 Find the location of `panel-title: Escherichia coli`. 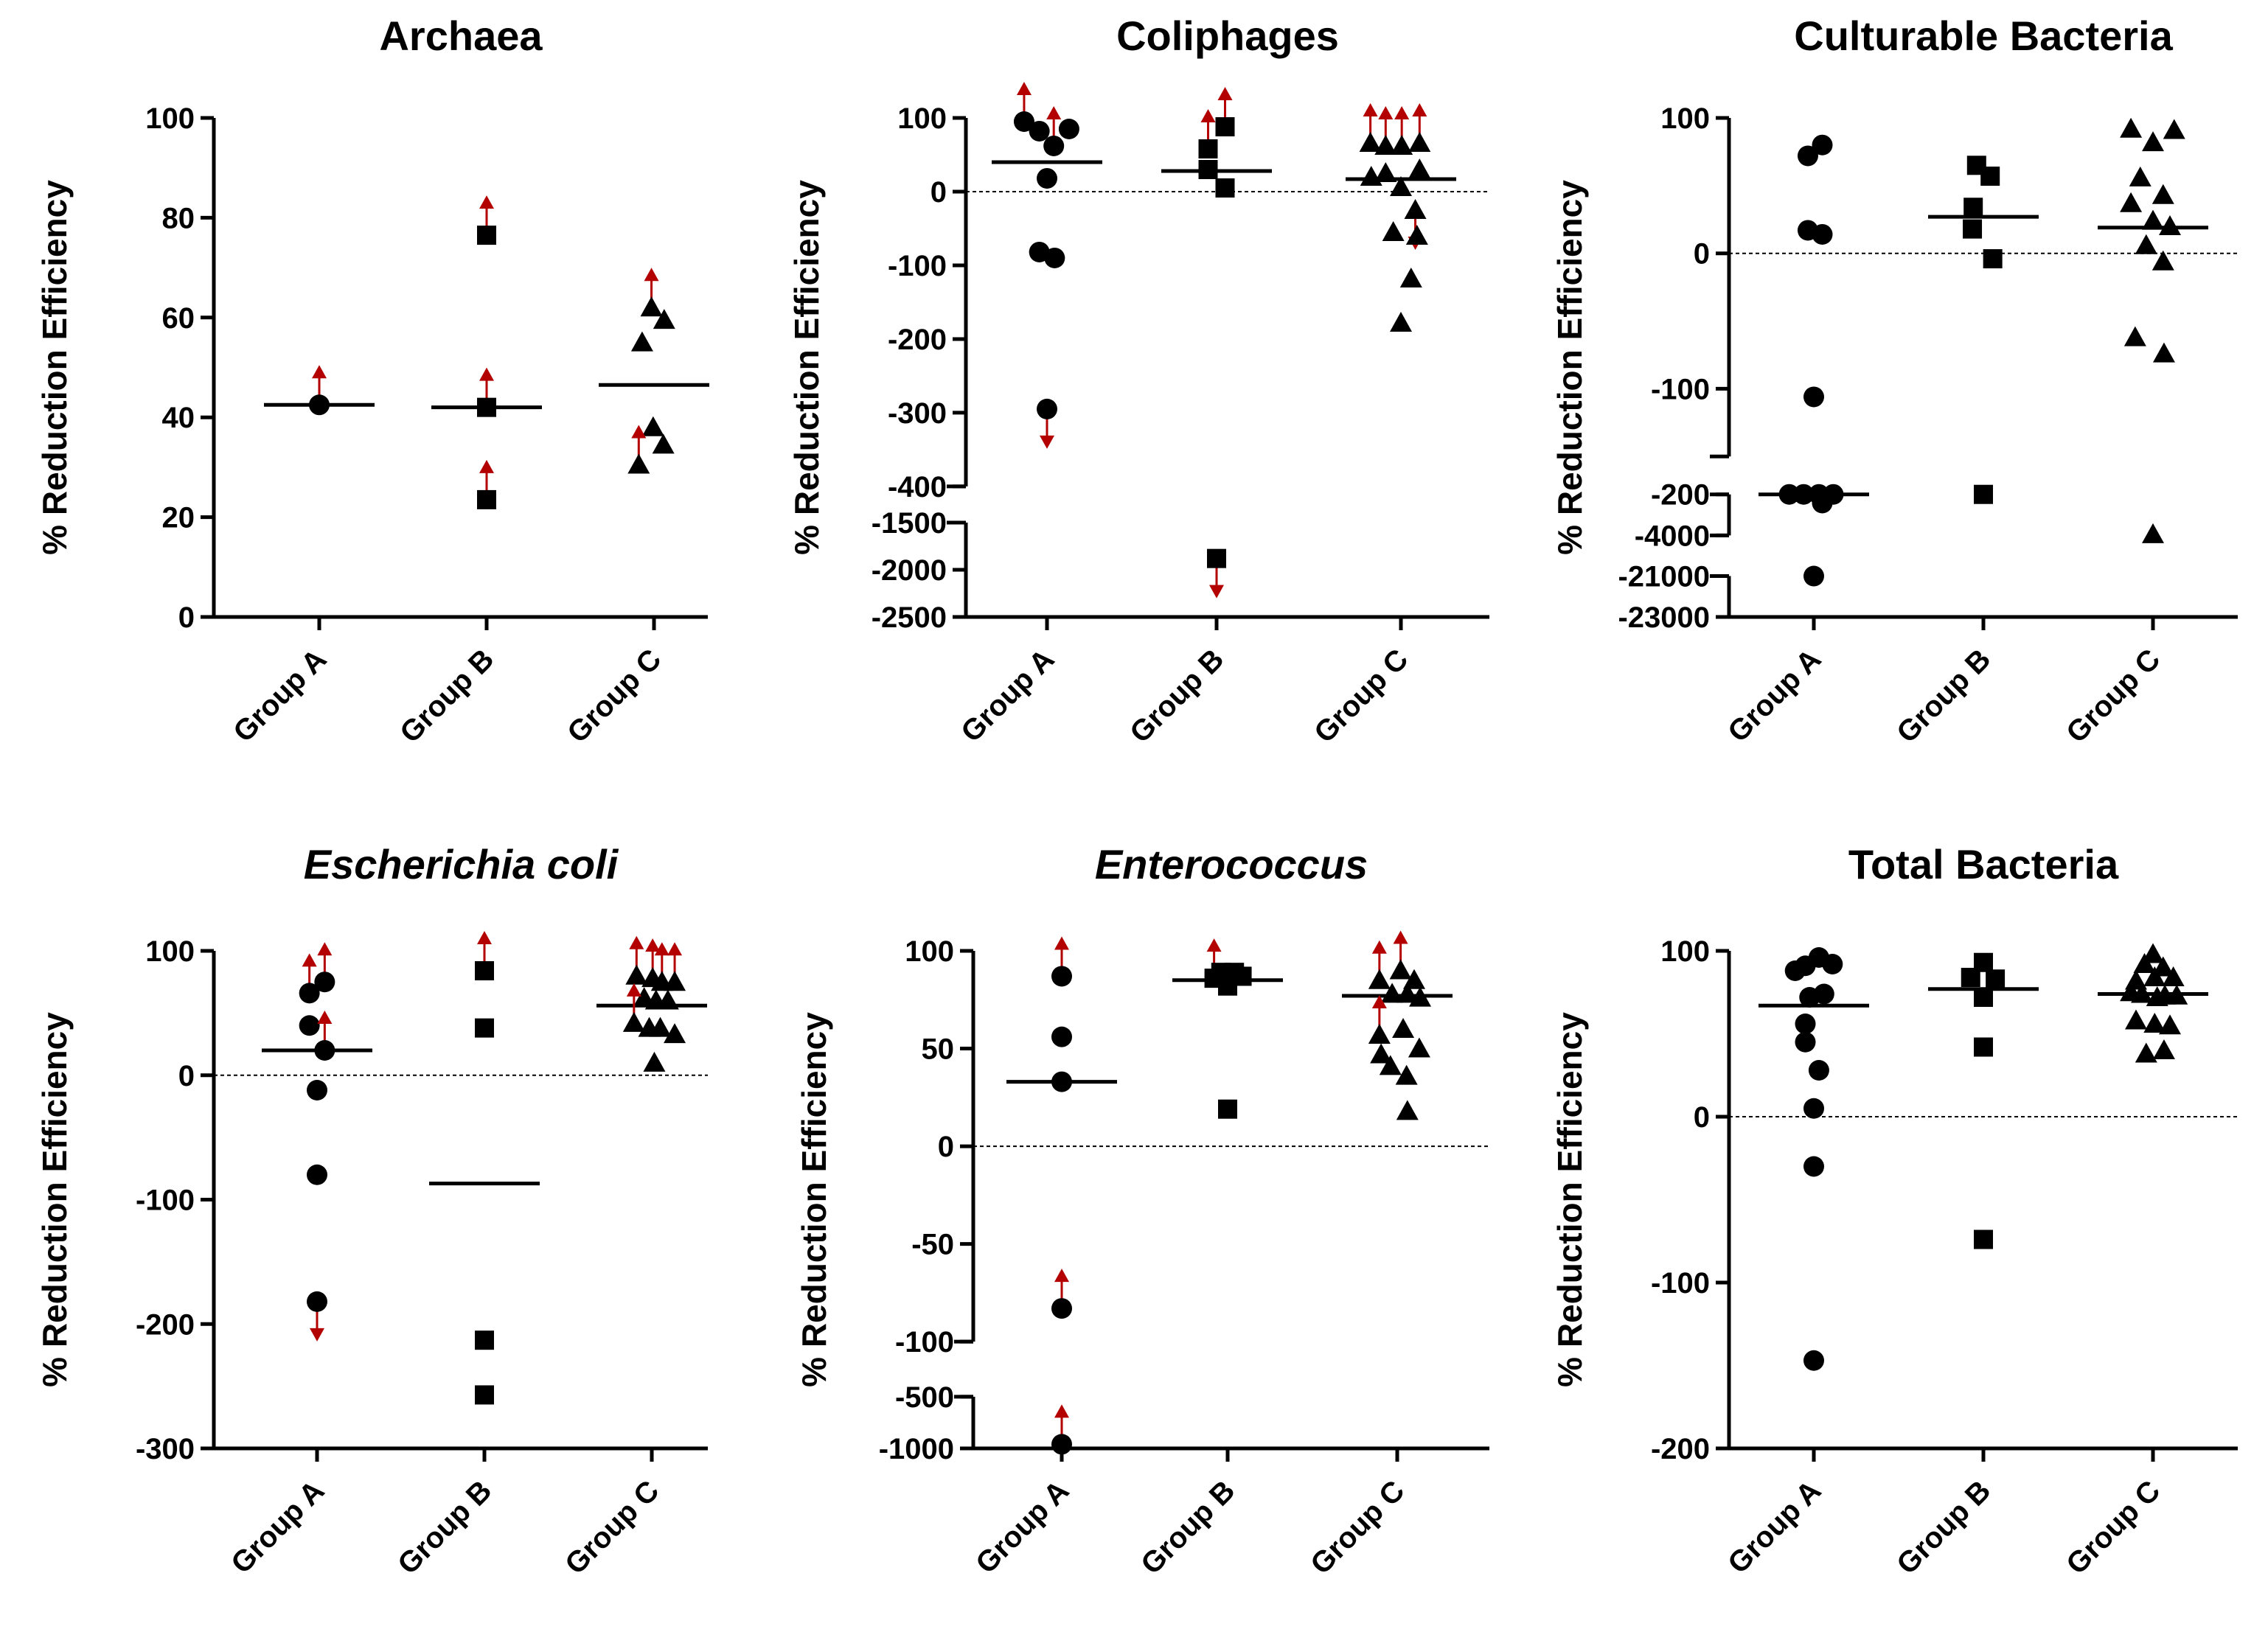

panel-title: Escherichia coli is located at coordinates (462, 864).